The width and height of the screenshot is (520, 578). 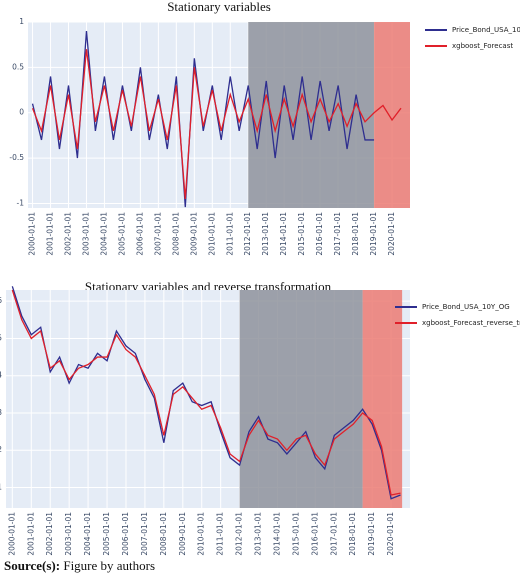 What do you see at coordinates (1, 300) in the screenshot?
I see `y-tick-label: 6` at bounding box center [1, 300].